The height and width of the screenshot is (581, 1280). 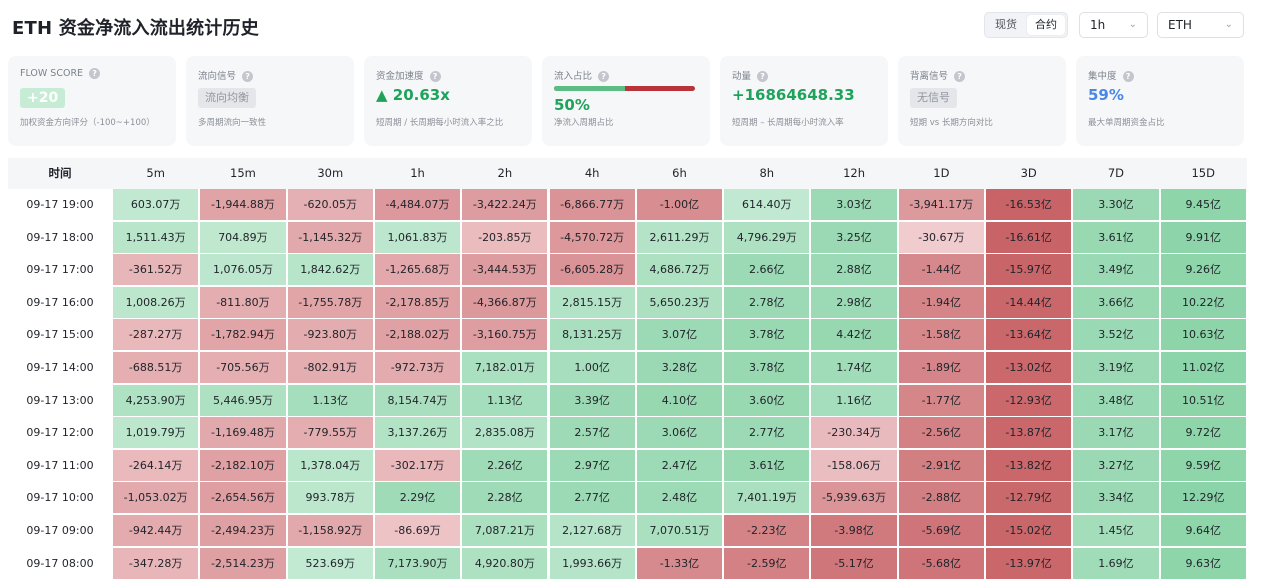 What do you see at coordinates (592, 530) in the screenshot?
I see `flow-cell: 2,127.68万` at bounding box center [592, 530].